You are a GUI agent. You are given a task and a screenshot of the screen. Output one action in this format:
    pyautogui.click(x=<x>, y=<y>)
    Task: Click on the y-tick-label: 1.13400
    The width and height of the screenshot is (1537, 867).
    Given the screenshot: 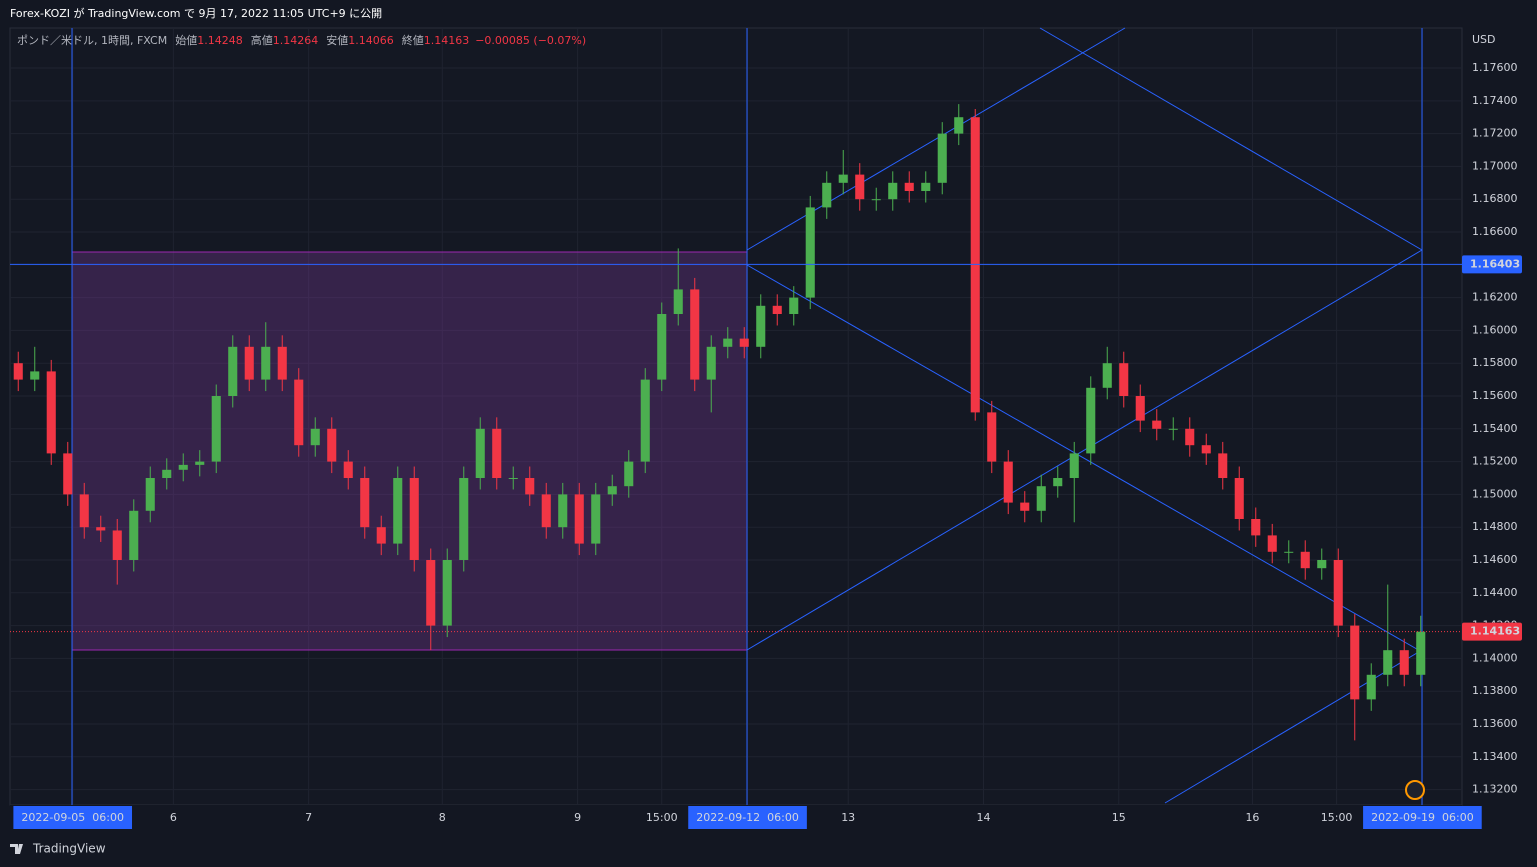 What is the action you would take?
    pyautogui.click(x=1495, y=756)
    